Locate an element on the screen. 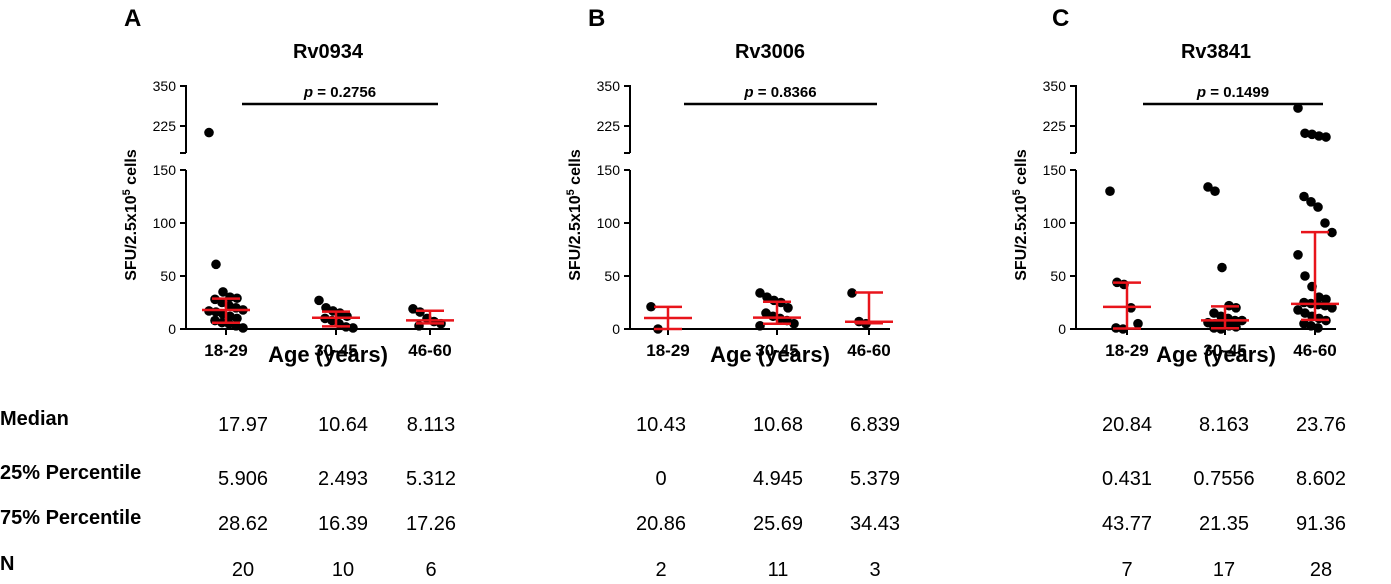  table-cell: 25.69 is located at coordinates (778, 524).